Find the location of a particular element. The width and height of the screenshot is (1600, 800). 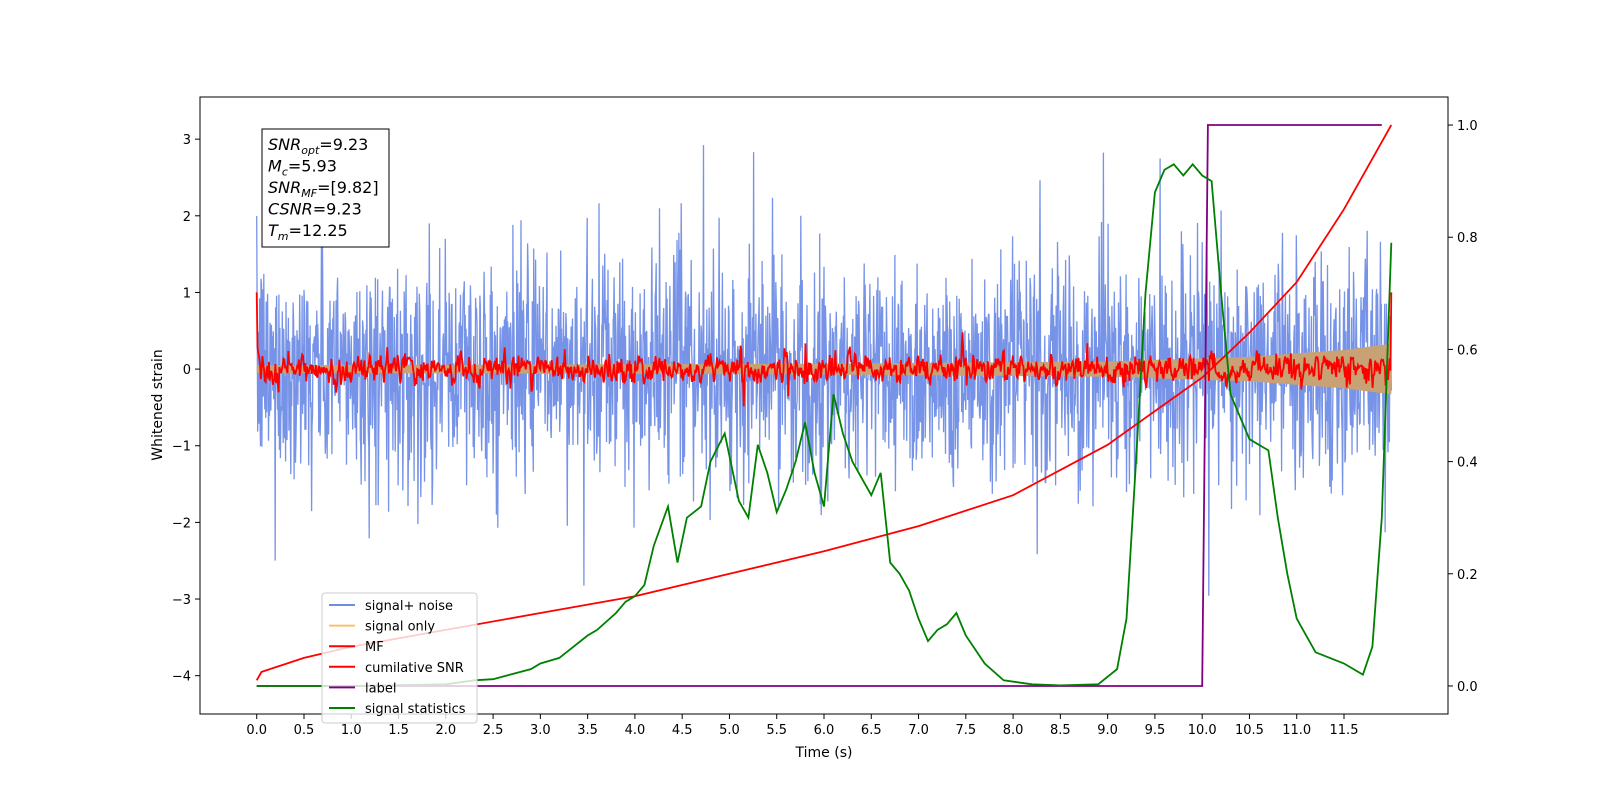

y-tick-label: 1 is located at coordinates (187, 293).